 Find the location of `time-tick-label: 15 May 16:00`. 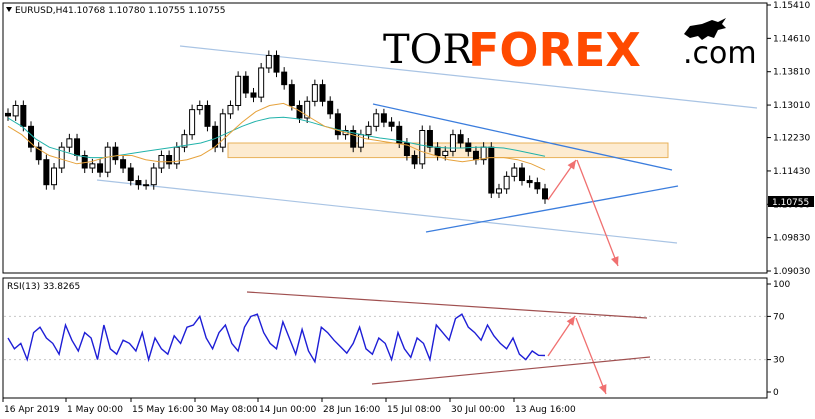

time-tick-label: 15 May 16:00 is located at coordinates (163, 410).